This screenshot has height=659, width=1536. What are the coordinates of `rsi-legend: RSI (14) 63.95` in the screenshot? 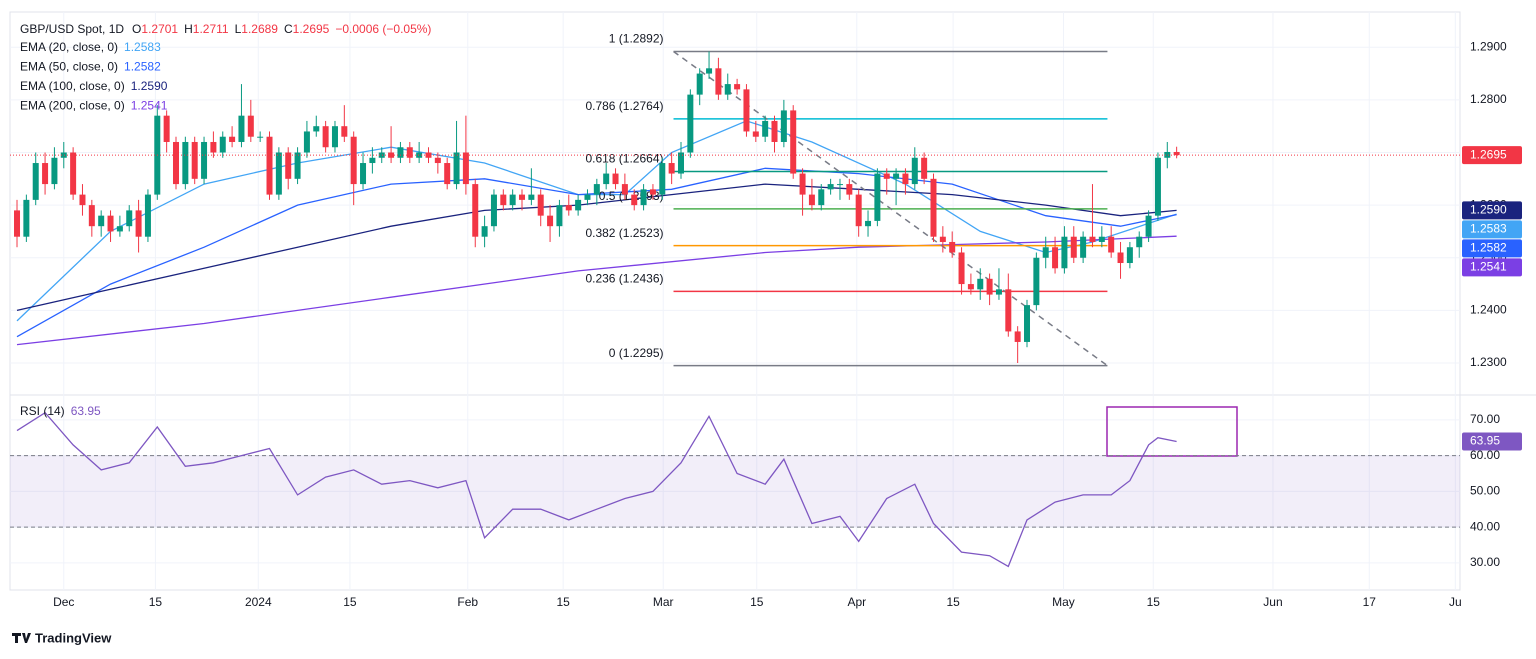 It's located at (60, 411).